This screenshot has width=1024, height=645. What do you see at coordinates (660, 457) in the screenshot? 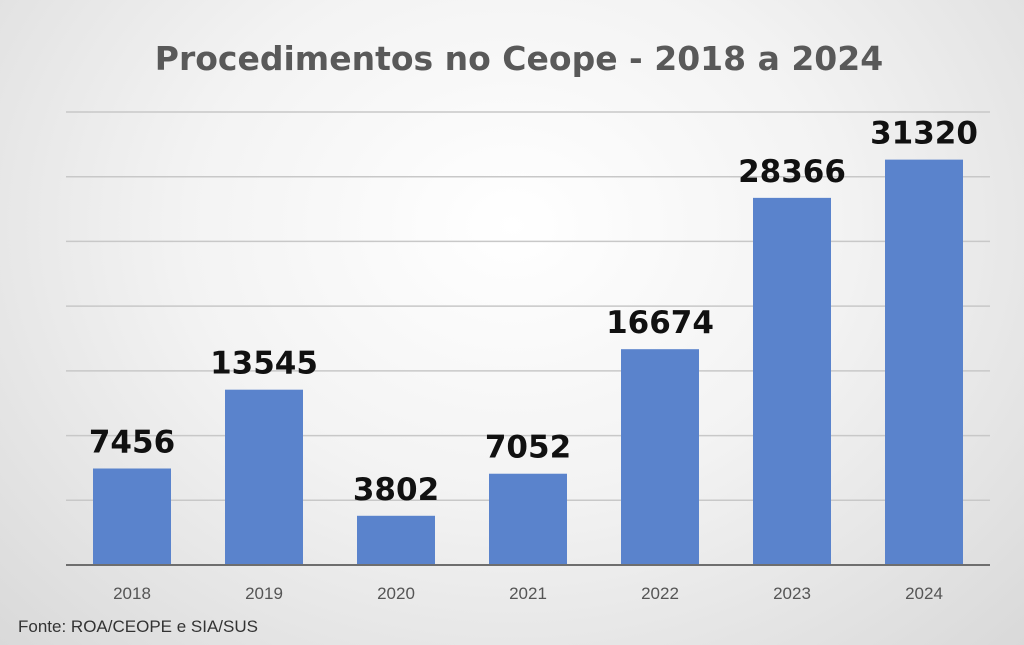
I see `bar-2022` at bounding box center [660, 457].